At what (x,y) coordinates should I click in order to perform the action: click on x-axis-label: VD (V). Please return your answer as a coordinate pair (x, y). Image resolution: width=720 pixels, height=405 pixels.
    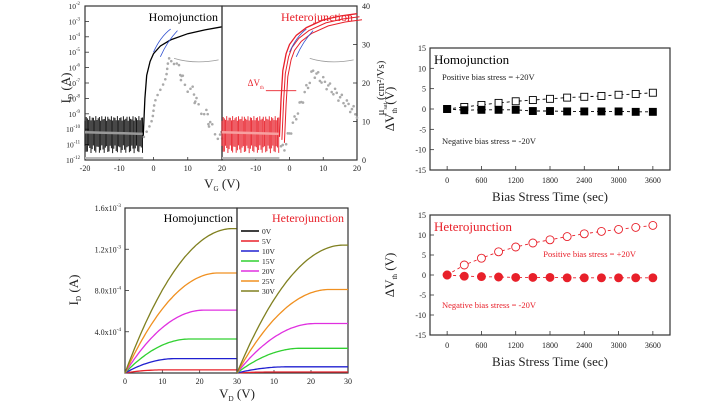
    Looking at the image, I should click on (237, 394).